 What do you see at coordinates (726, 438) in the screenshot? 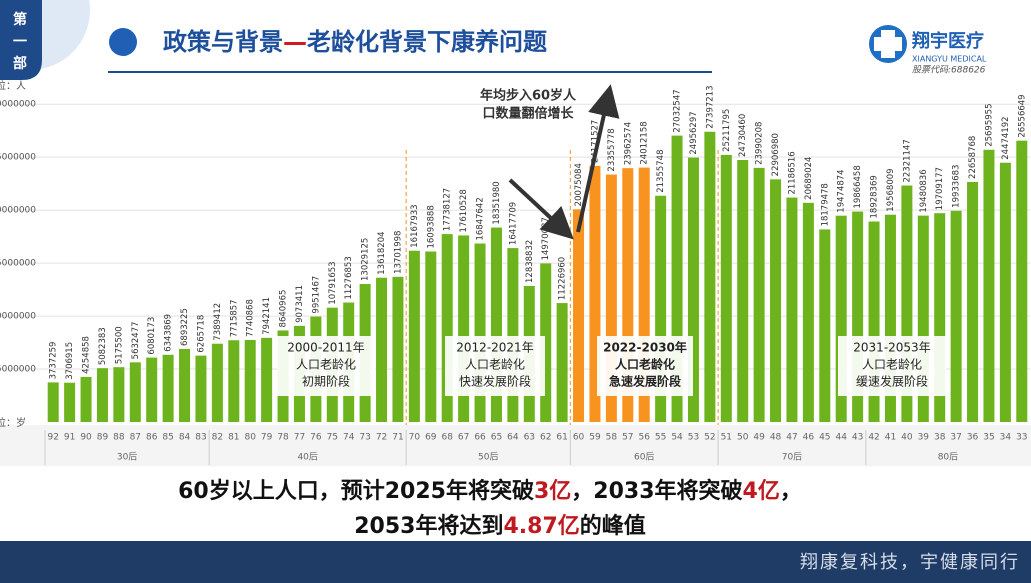
I see `x-tick-label: 51` at bounding box center [726, 438].